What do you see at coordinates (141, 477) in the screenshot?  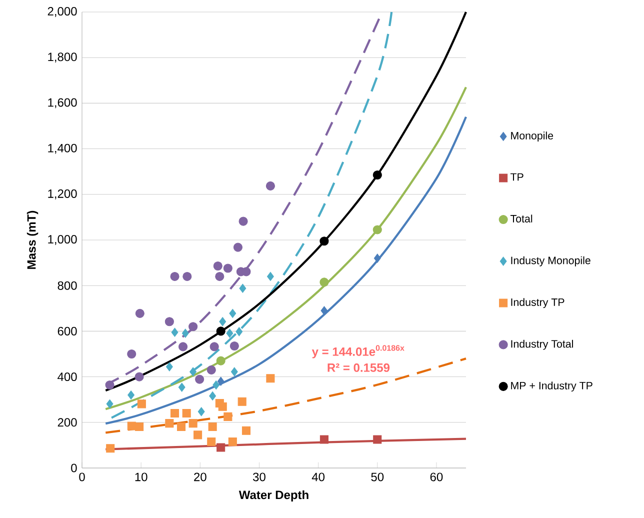 I see `x-tick-label: 10` at bounding box center [141, 477].